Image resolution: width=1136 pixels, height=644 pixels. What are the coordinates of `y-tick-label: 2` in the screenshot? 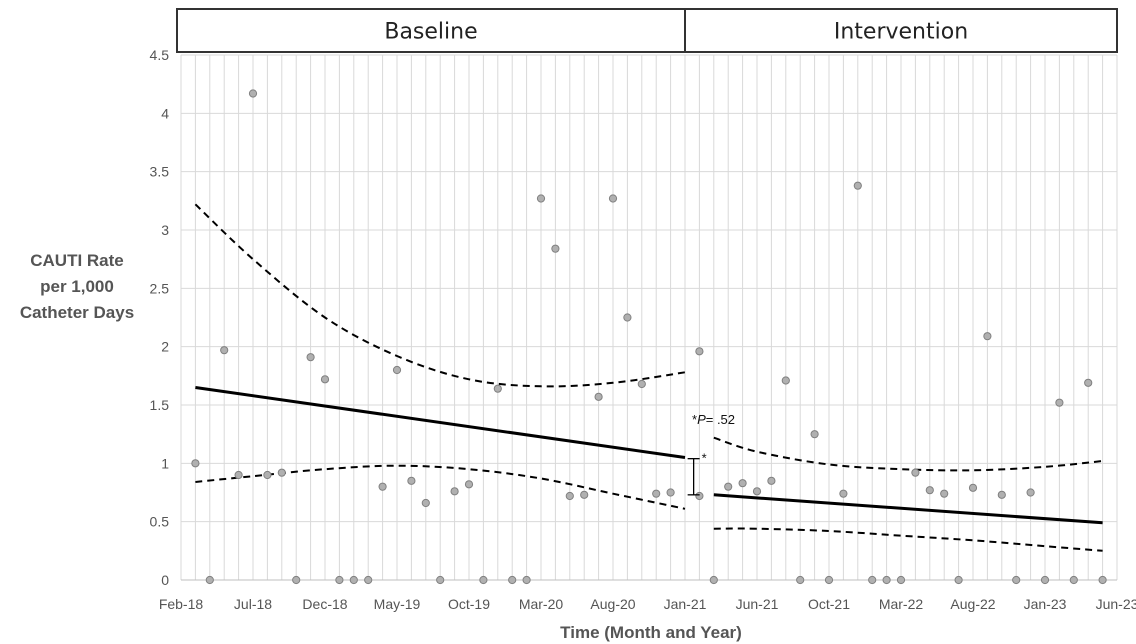 It's located at (165, 347).